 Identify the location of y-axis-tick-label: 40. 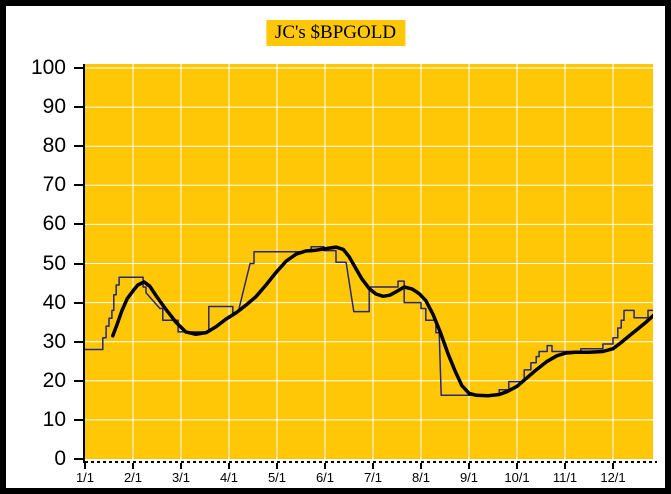
(54, 302).